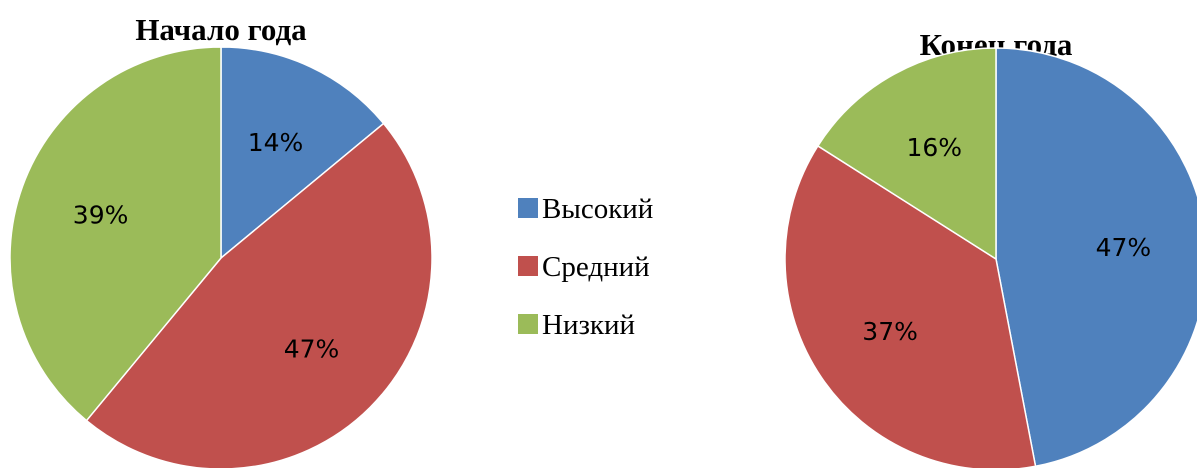 The width and height of the screenshot is (1197, 468). Describe the element at coordinates (890, 331) in the screenshot. I see `pie-label-medium: 37%` at that location.